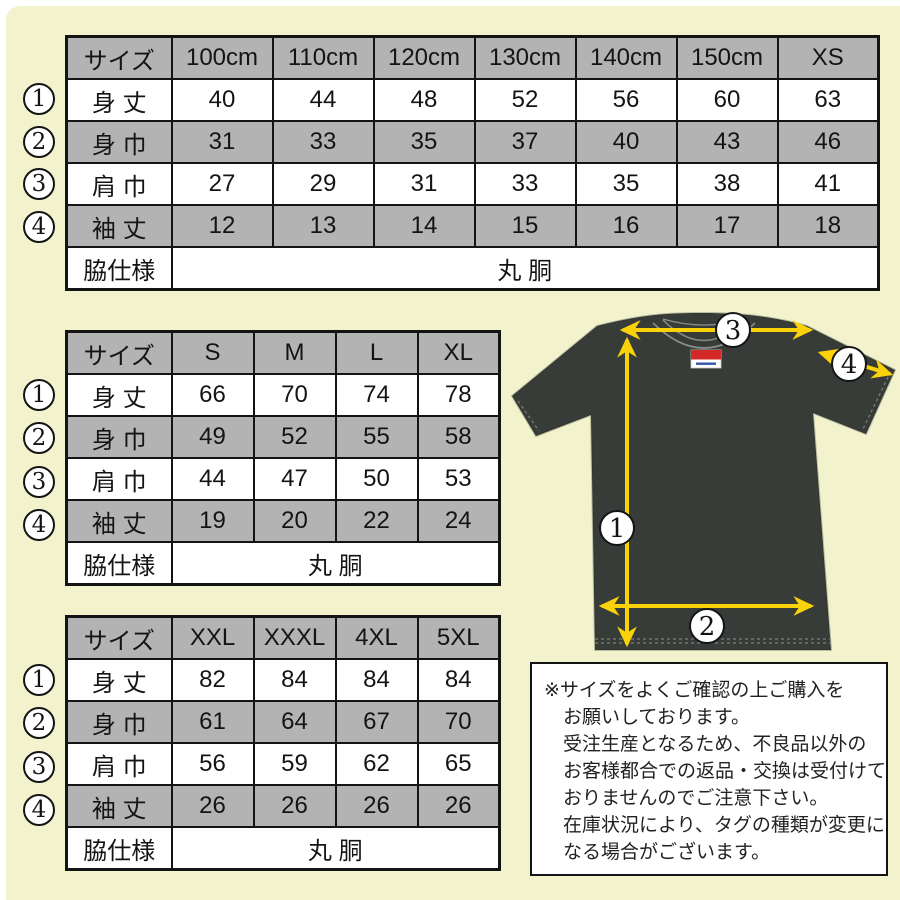 This screenshot has width=900, height=900. Describe the element at coordinates (376, 352) in the screenshot. I see `header-cell: L` at that location.